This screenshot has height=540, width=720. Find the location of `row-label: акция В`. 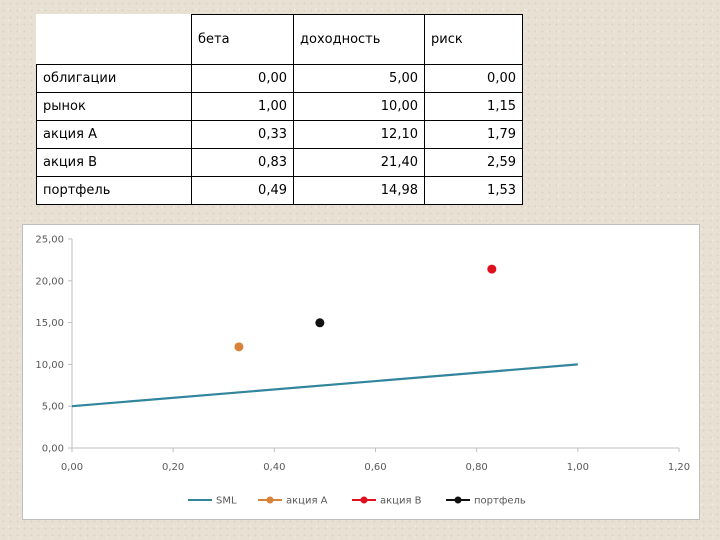

row-label: акция В is located at coordinates (114, 162).